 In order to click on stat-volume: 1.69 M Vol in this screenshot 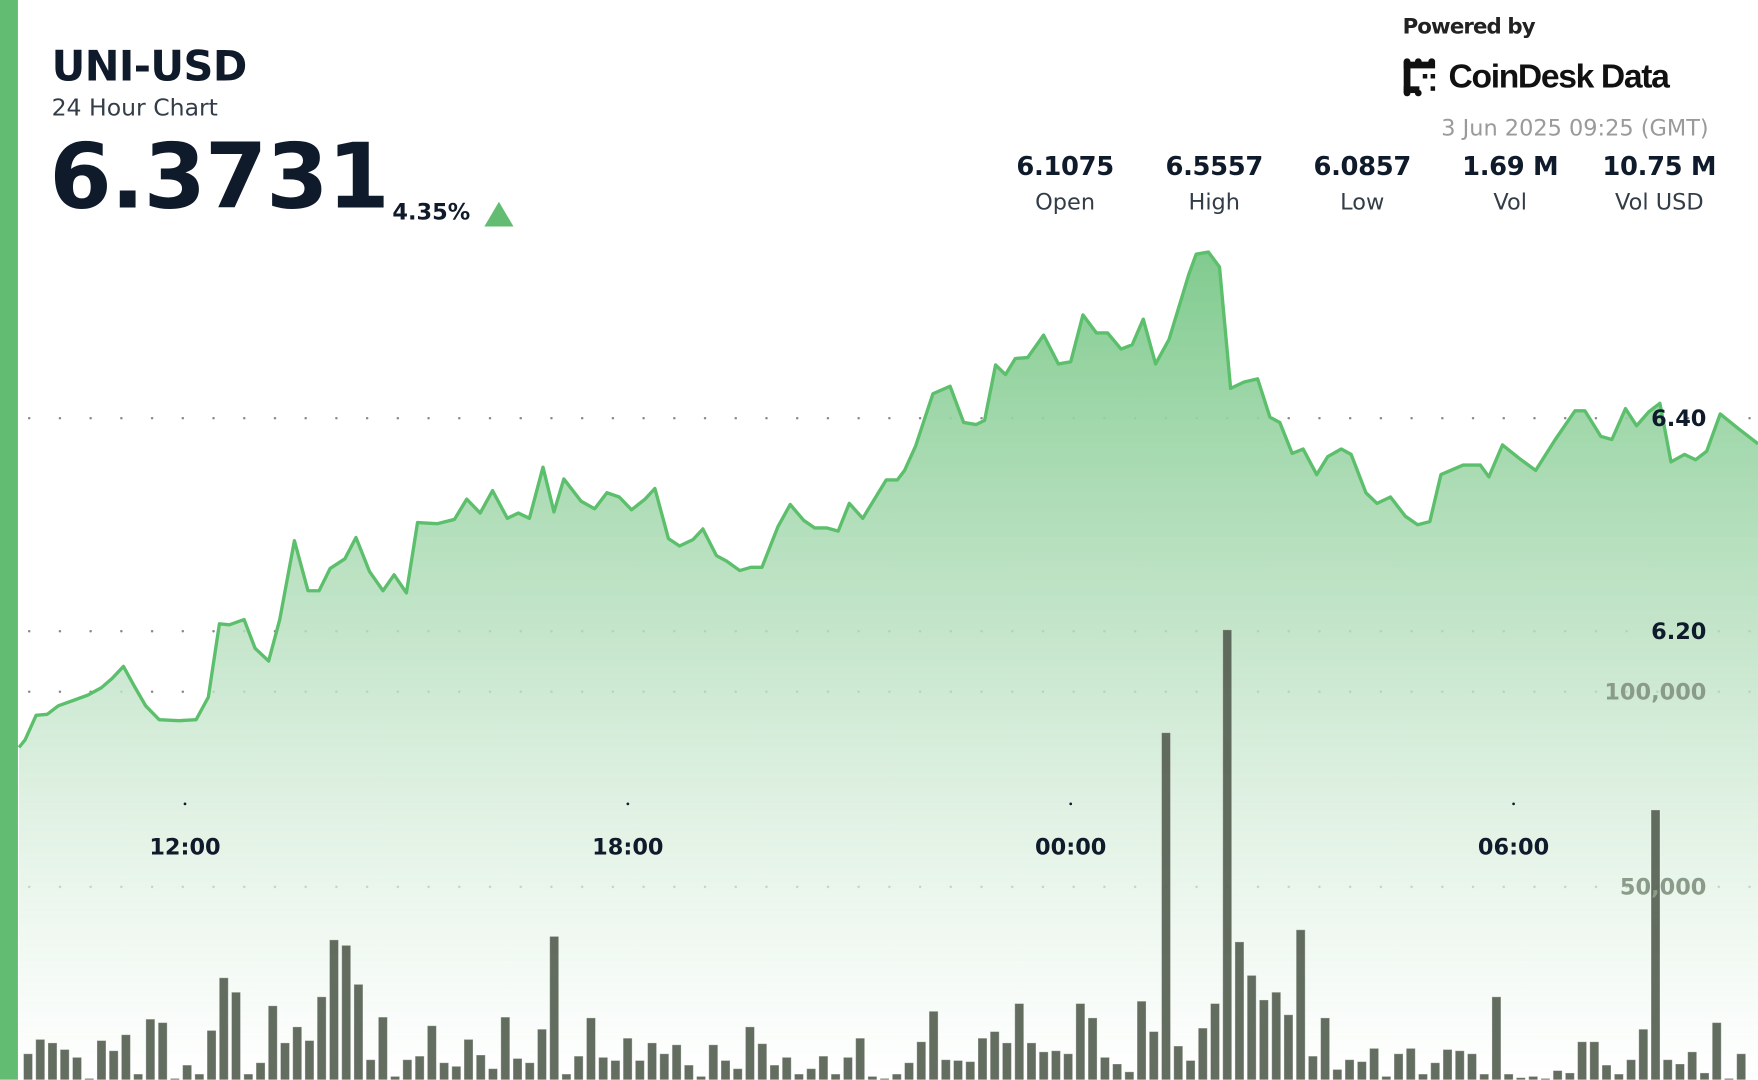, I will do `click(1510, 183)`.